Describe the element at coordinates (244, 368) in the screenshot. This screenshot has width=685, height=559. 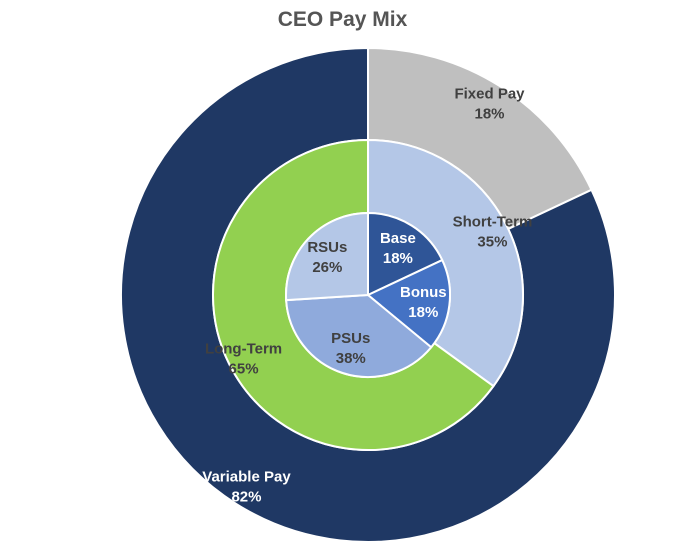
I see `data-label-value: 65%` at that location.